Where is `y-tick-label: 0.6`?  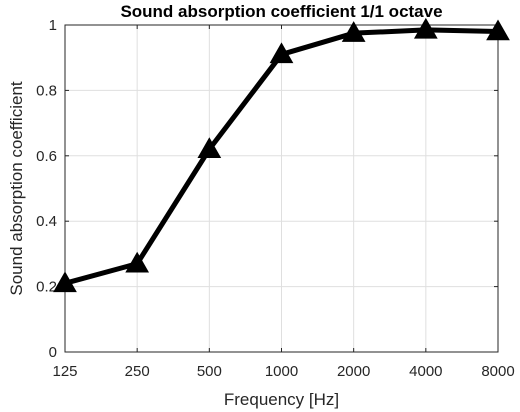 y-tick-label: 0.6 is located at coordinates (46, 156).